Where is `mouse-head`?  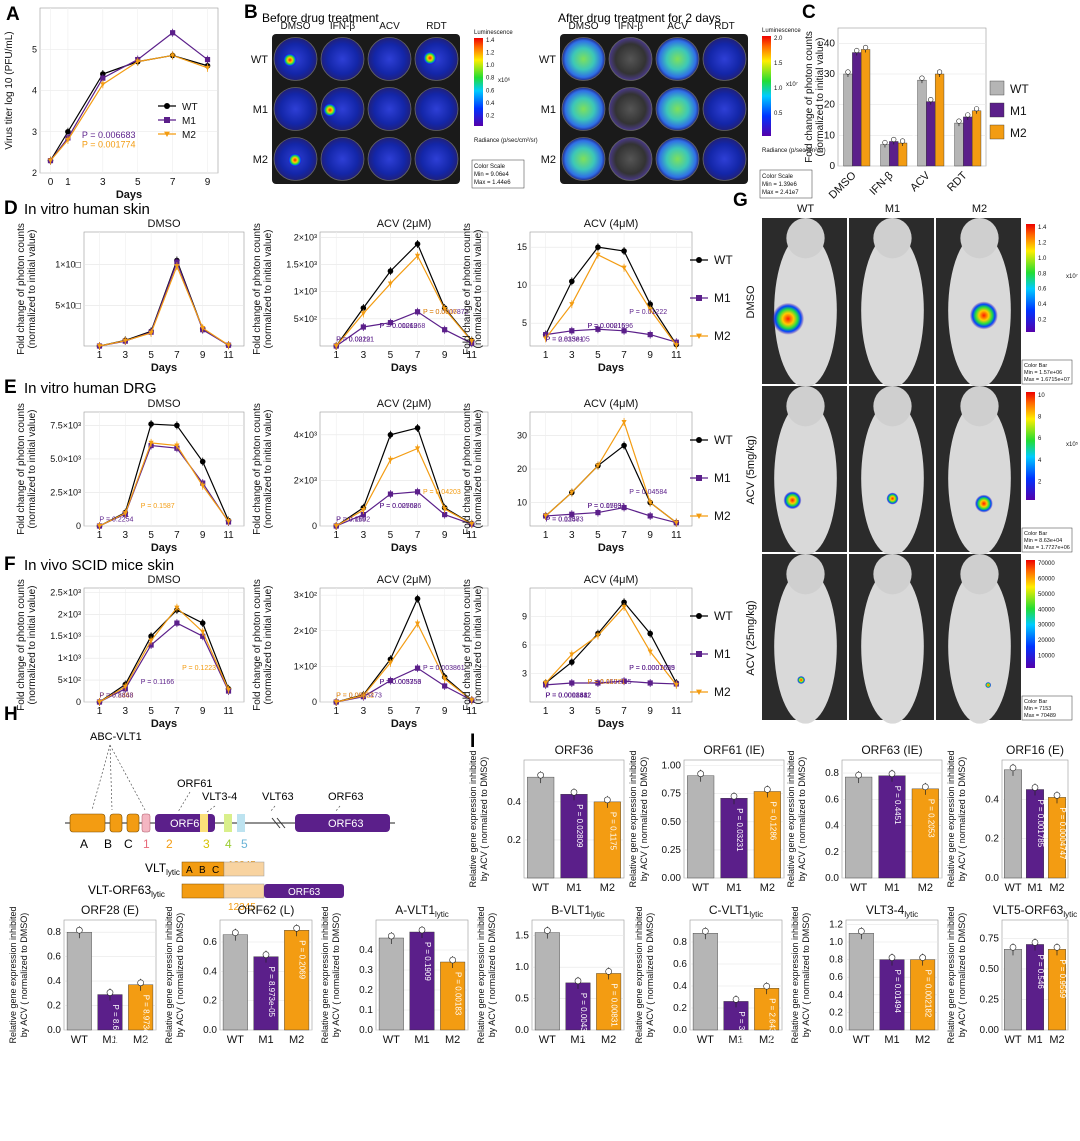
mouse-head is located at coordinates (892, 238).